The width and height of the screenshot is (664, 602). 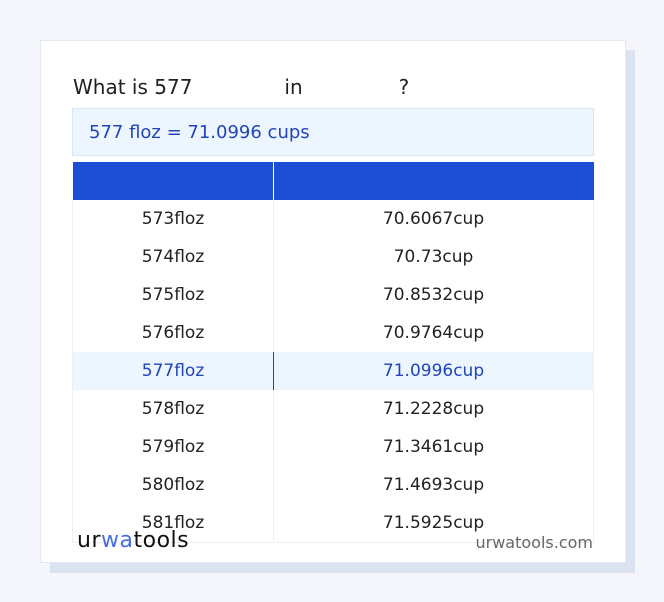 I want to click on question-mid: in, so click(x=293, y=87).